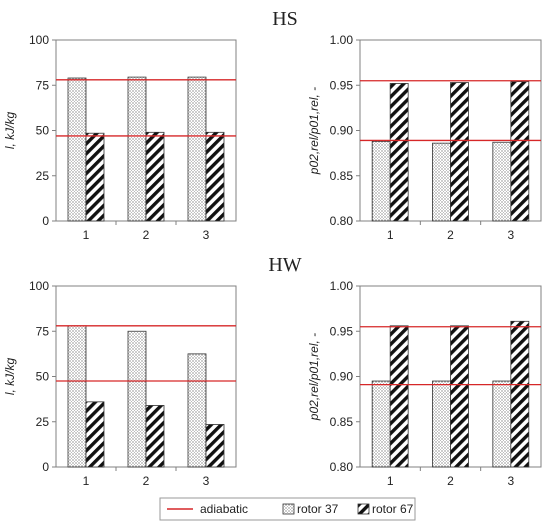  What do you see at coordinates (224, 509) in the screenshot?
I see `legend-label: adiabatic` at bounding box center [224, 509].